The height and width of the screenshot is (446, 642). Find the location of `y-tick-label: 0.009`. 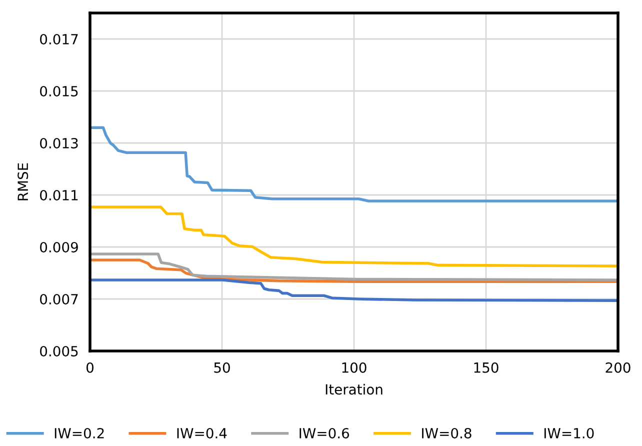

y-tick-label: 0.009 is located at coordinates (59, 247).